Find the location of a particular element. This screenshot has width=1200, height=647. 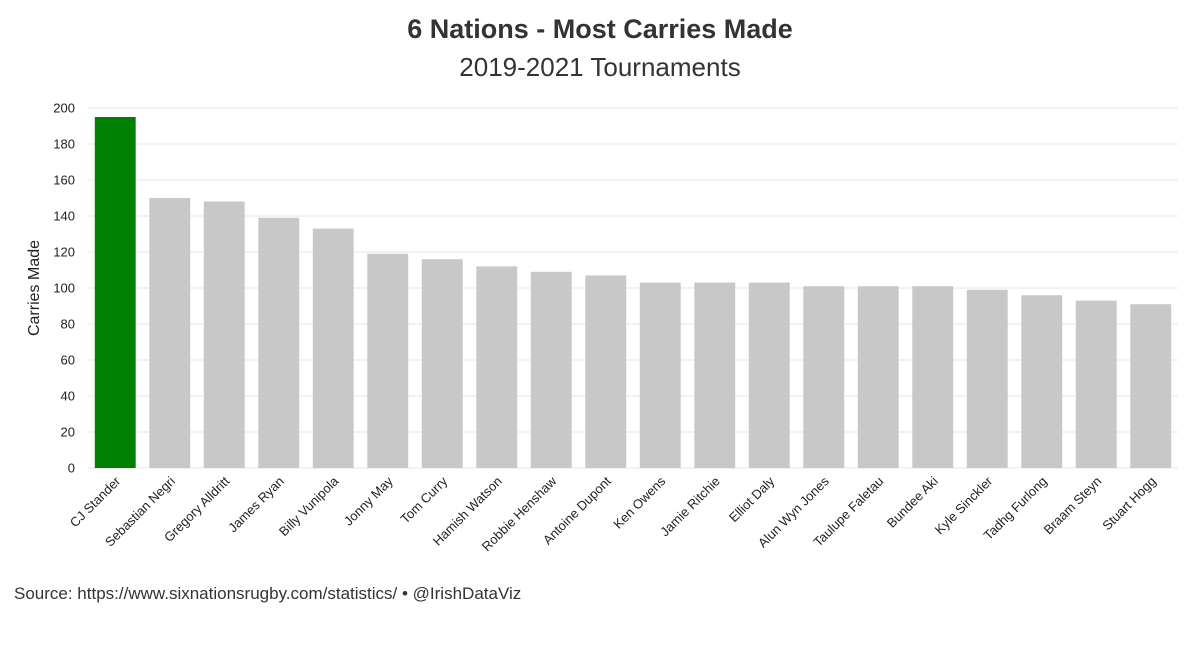

y-tick-label: 20 is located at coordinates (68, 432).